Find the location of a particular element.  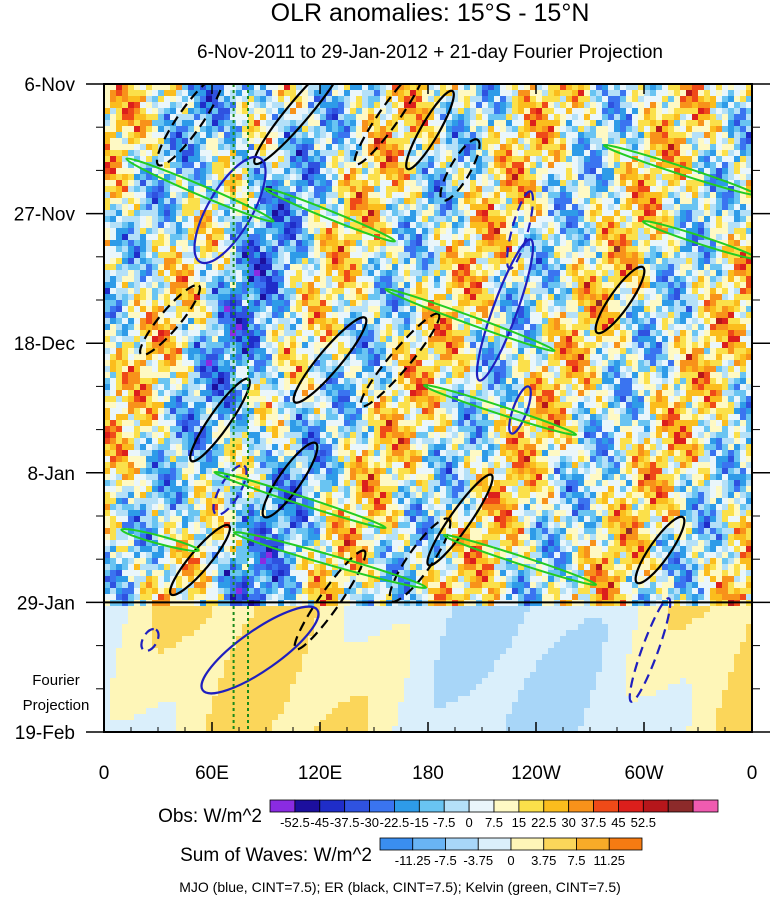

chart-title: OLR anomalies: 15°S - 15°N is located at coordinates (430, 13).